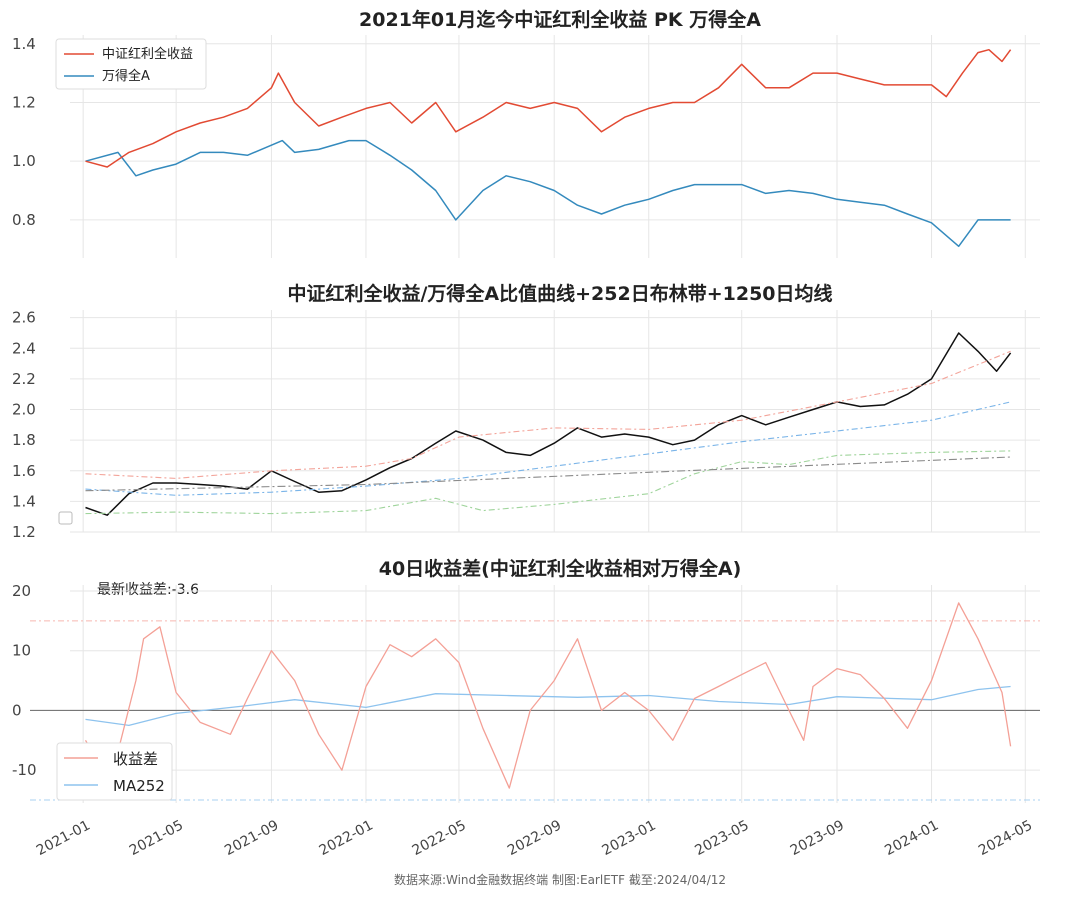 The image size is (1080, 897). I want to click on panel-2-title: 中证红利全收益/万得全A比值曲线+252日布林带+1250日均线, so click(559, 293).